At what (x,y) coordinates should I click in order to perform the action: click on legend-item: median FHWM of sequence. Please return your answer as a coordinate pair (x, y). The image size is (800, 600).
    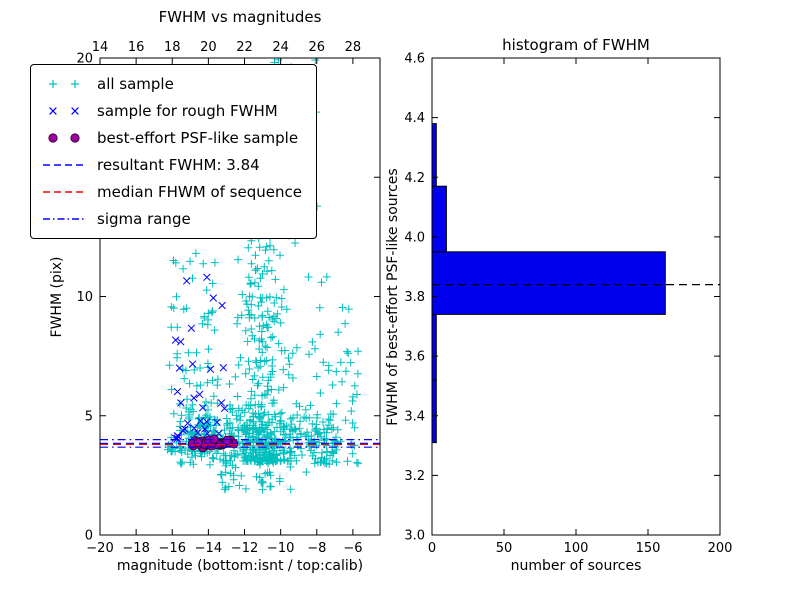
    Looking at the image, I should click on (171, 192).